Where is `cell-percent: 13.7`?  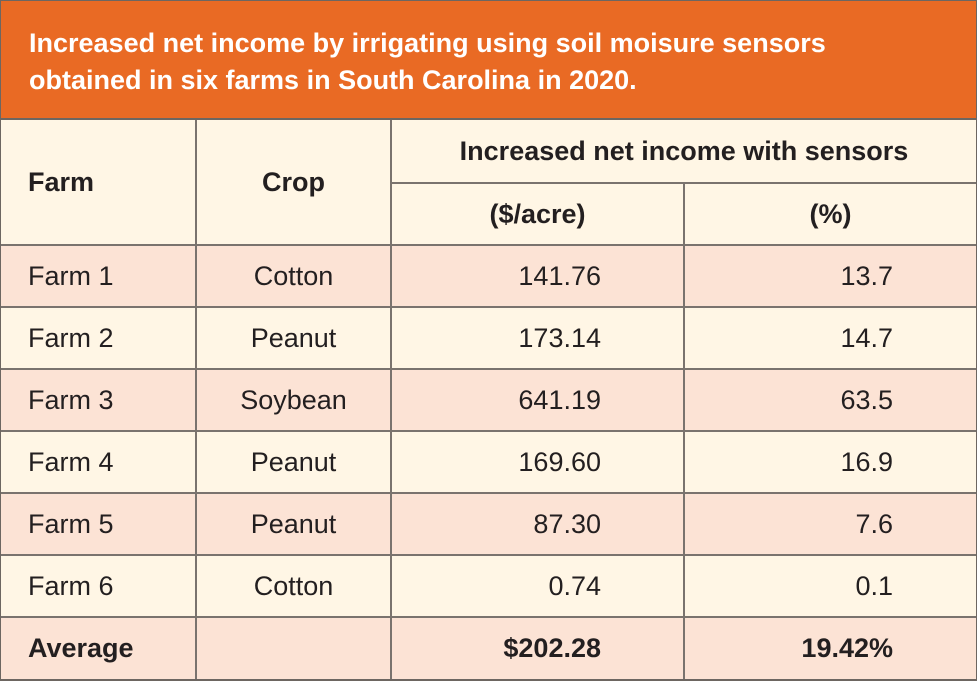
cell-percent: 13.7 is located at coordinates (829, 276).